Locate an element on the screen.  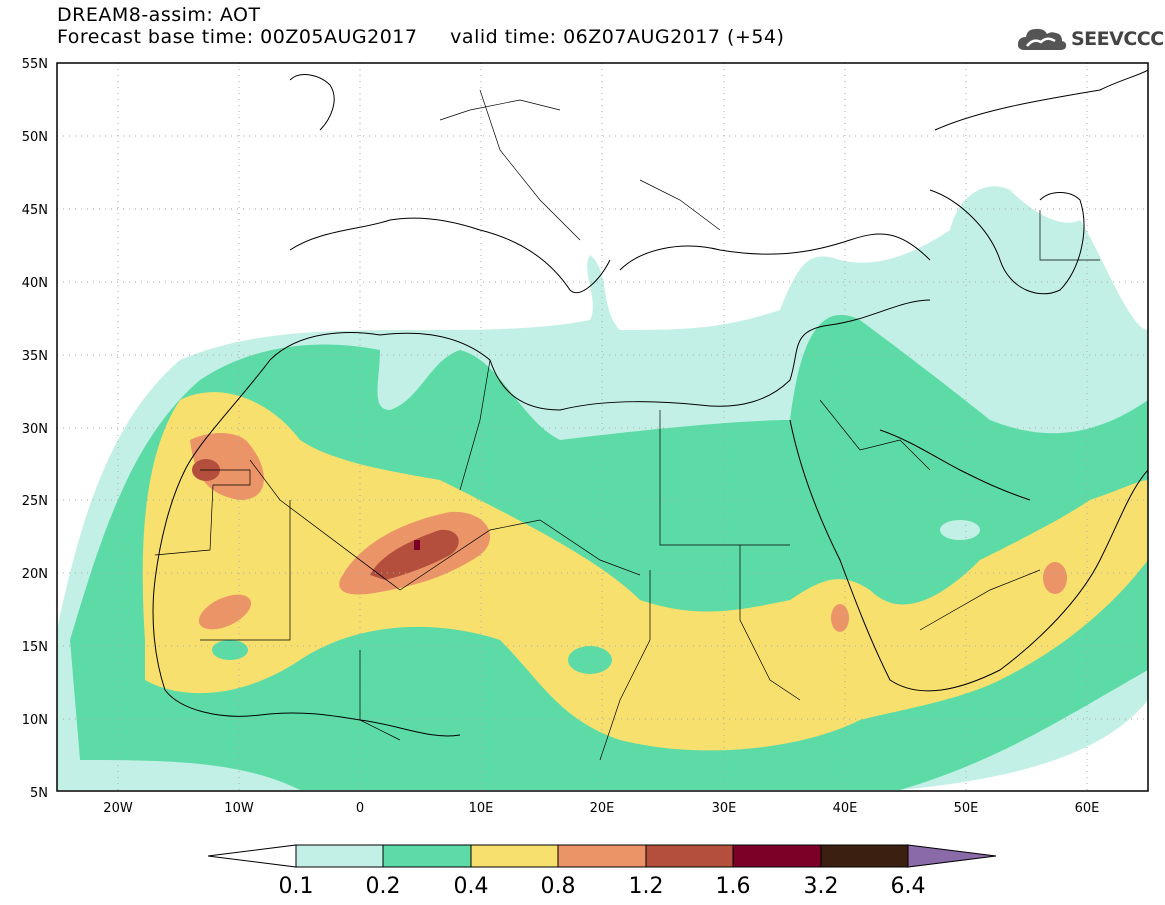
lat-label: 45N is located at coordinates (35, 210).